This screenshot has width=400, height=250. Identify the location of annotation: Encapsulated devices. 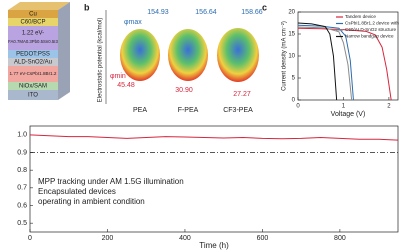
(77, 191).